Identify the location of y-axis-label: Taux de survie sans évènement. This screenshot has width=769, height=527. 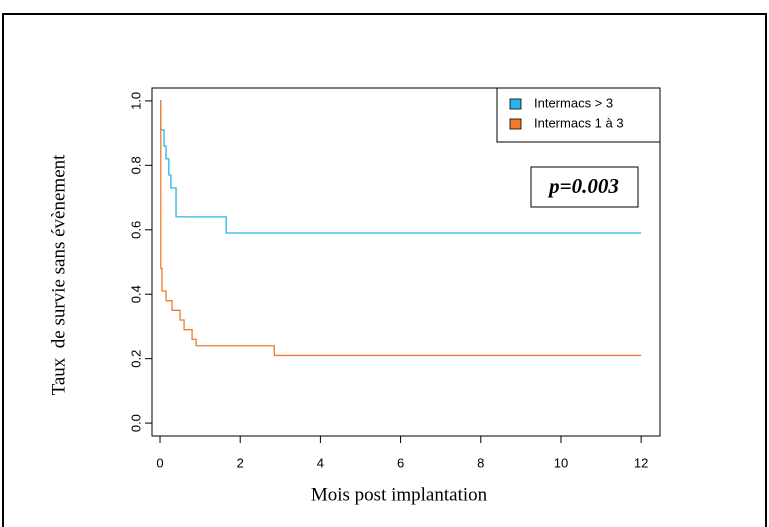
(58, 275).